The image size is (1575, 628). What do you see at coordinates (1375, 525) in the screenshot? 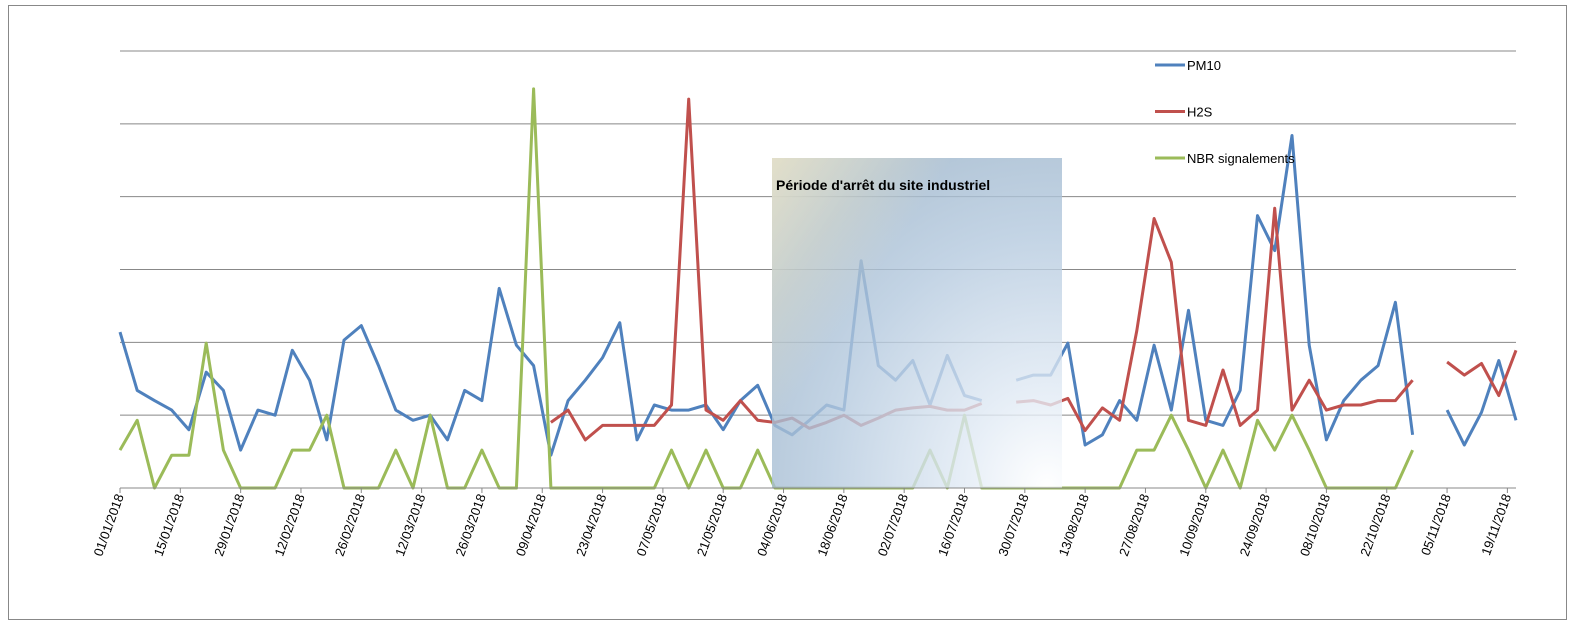
I see `x-tick-label: 22/10/2018` at bounding box center [1375, 525].